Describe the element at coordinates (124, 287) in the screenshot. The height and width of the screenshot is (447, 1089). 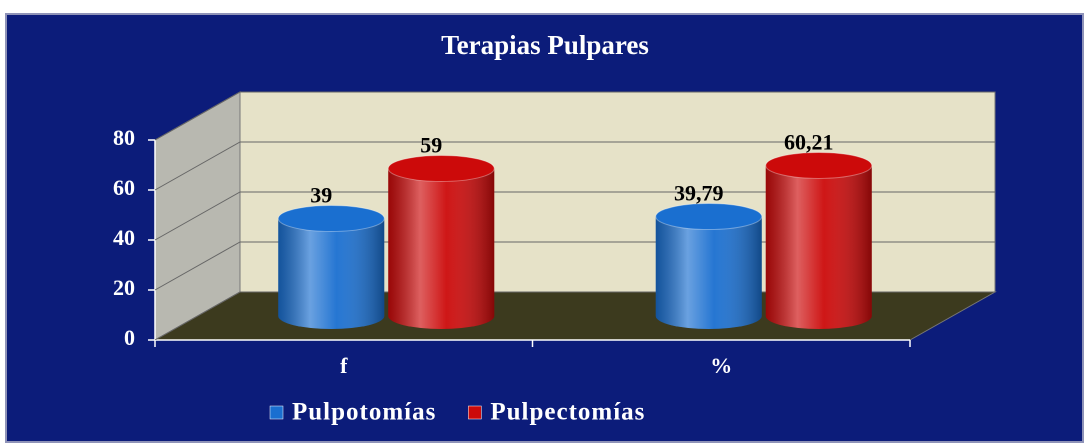
I see `y-tick-label: 20` at that location.